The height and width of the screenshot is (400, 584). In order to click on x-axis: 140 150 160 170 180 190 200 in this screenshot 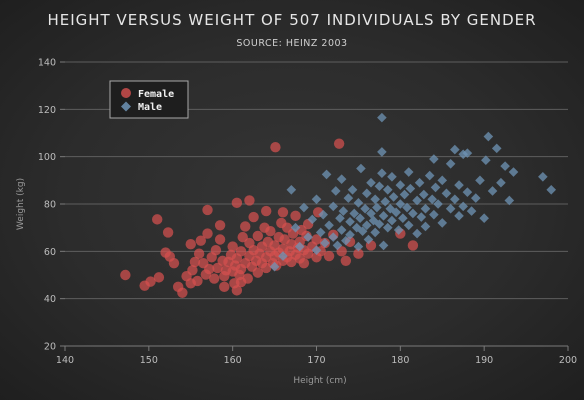, I will do `click(316, 355)`.